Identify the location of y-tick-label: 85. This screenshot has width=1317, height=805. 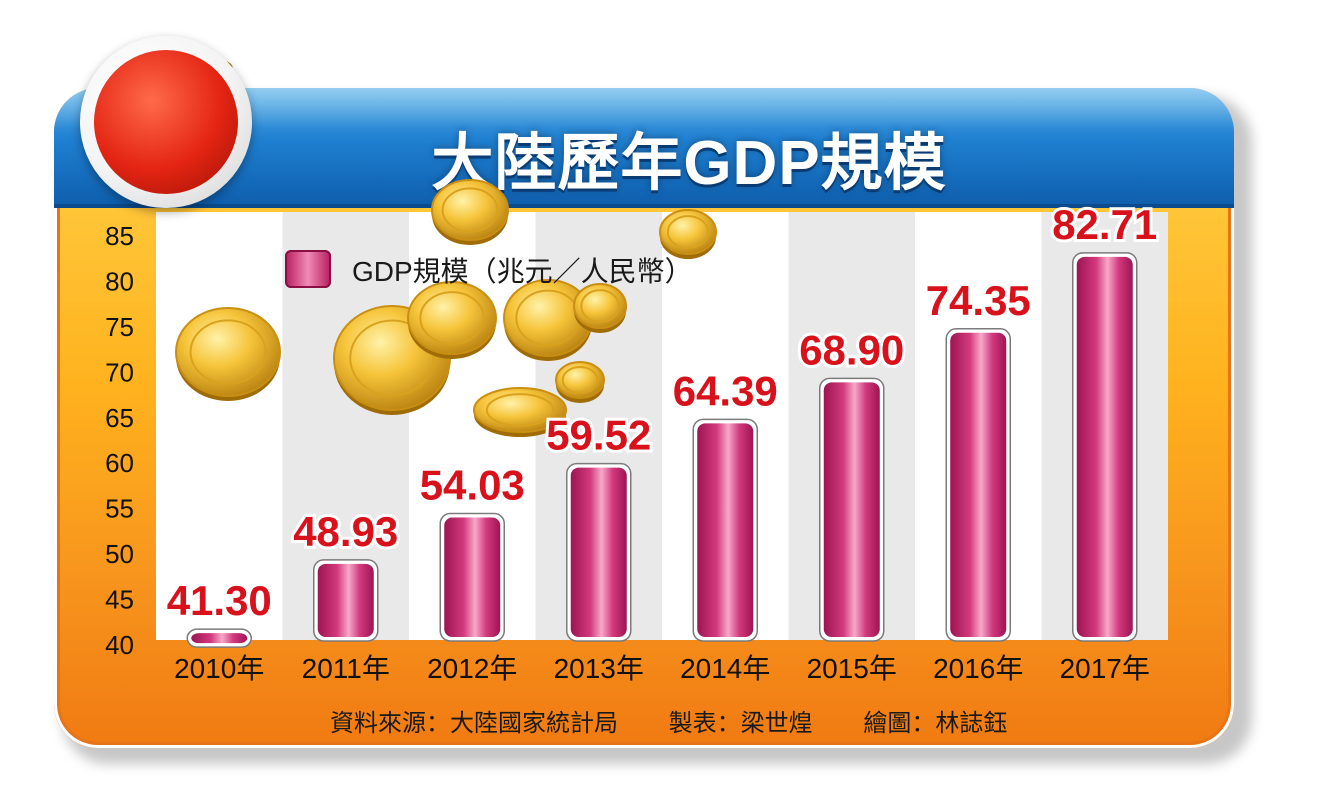
(119, 236).